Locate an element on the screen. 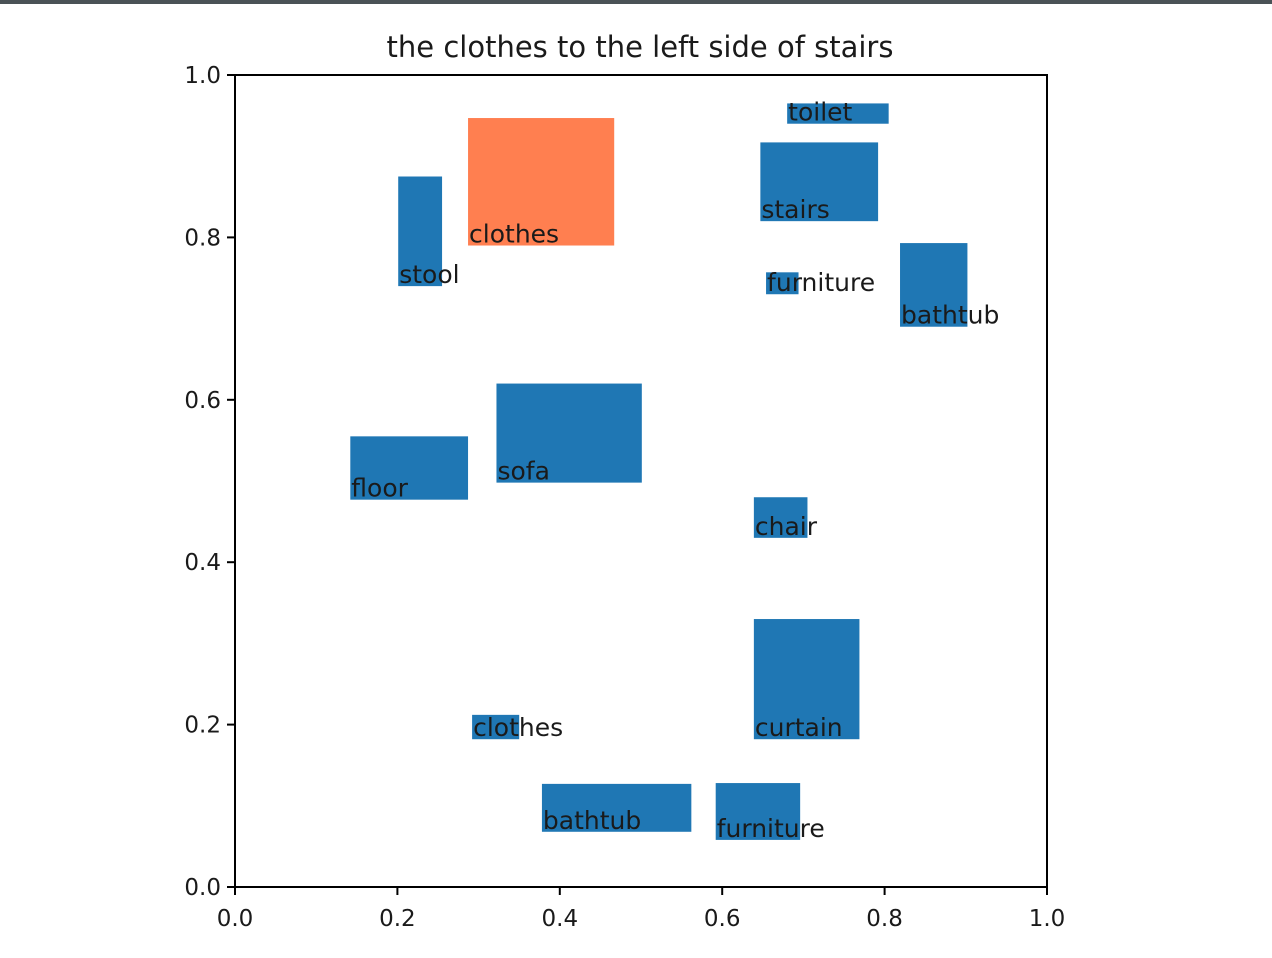 The image size is (1272, 958). y-tick-label: 0.0 is located at coordinates (202, 888).